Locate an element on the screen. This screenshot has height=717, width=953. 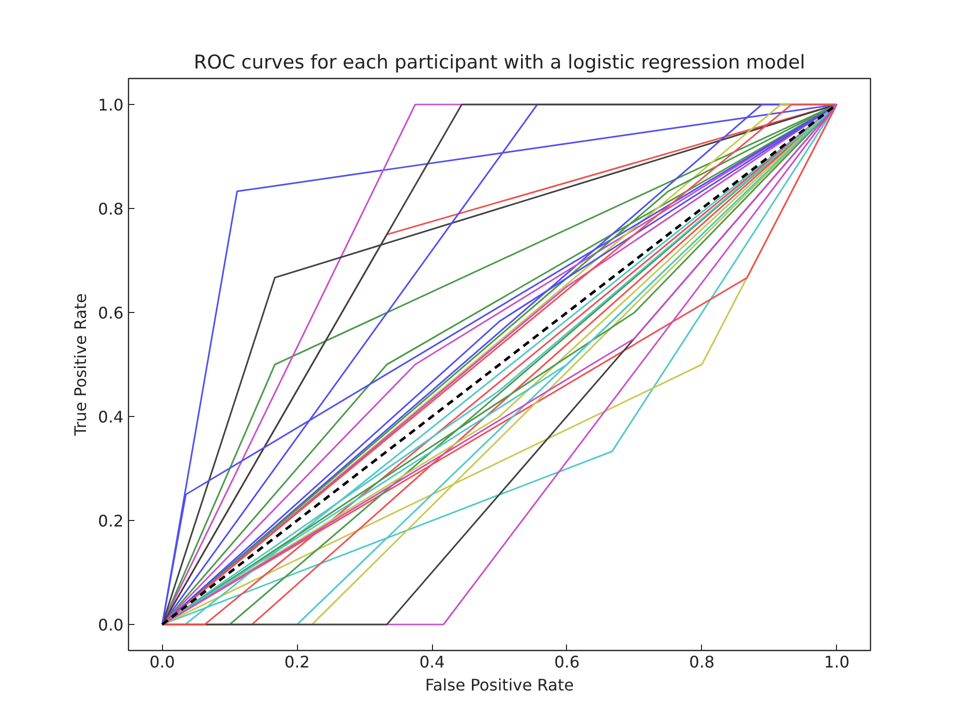
y-tick-label: 0.0 is located at coordinates (111, 625).